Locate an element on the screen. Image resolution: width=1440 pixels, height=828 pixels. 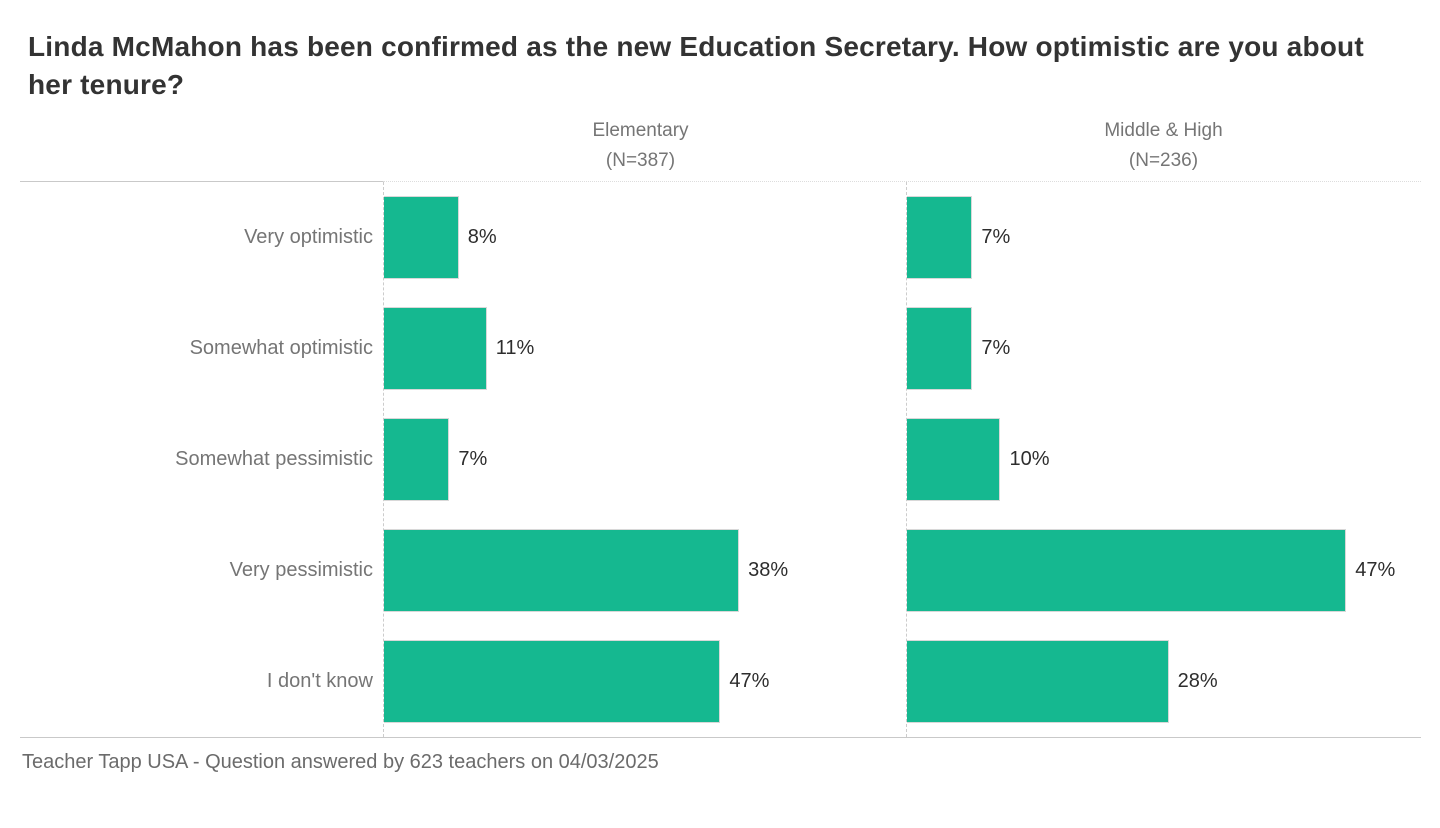
panel-header-n: (N=387) is located at coordinates (640, 160).